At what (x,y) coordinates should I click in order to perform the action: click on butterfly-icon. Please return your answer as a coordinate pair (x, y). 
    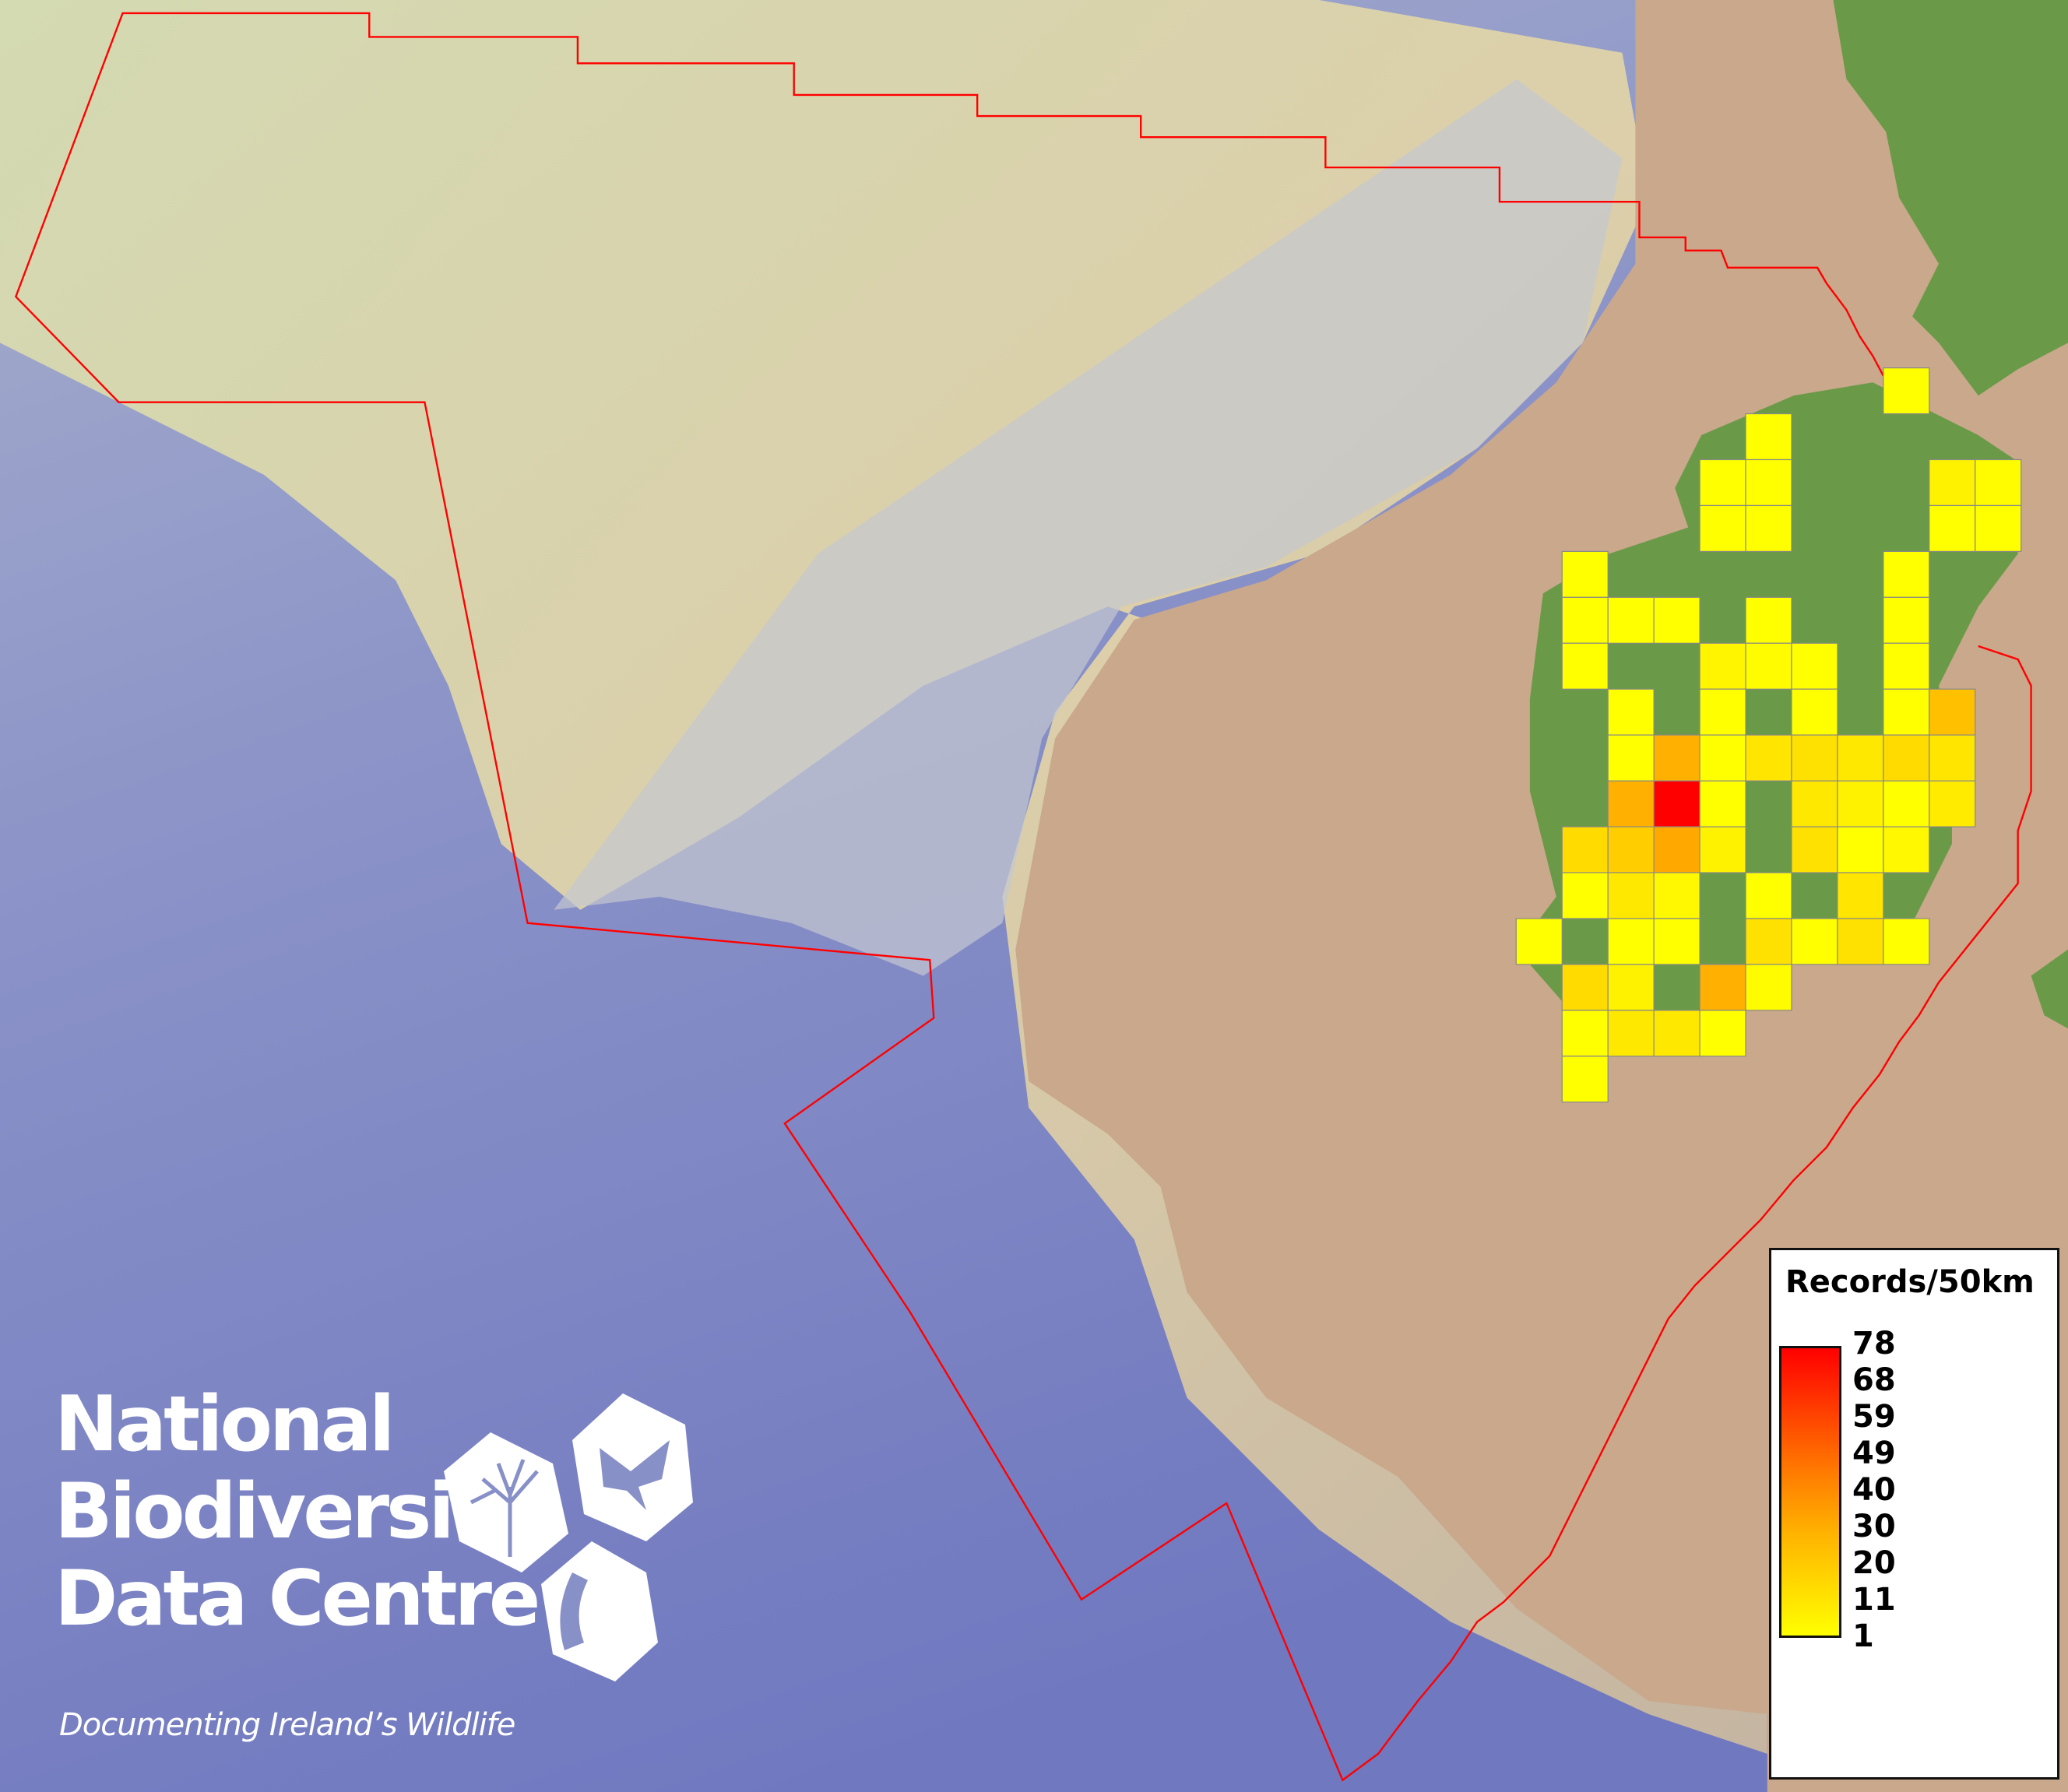
    Looking at the image, I should click on (632, 1467).